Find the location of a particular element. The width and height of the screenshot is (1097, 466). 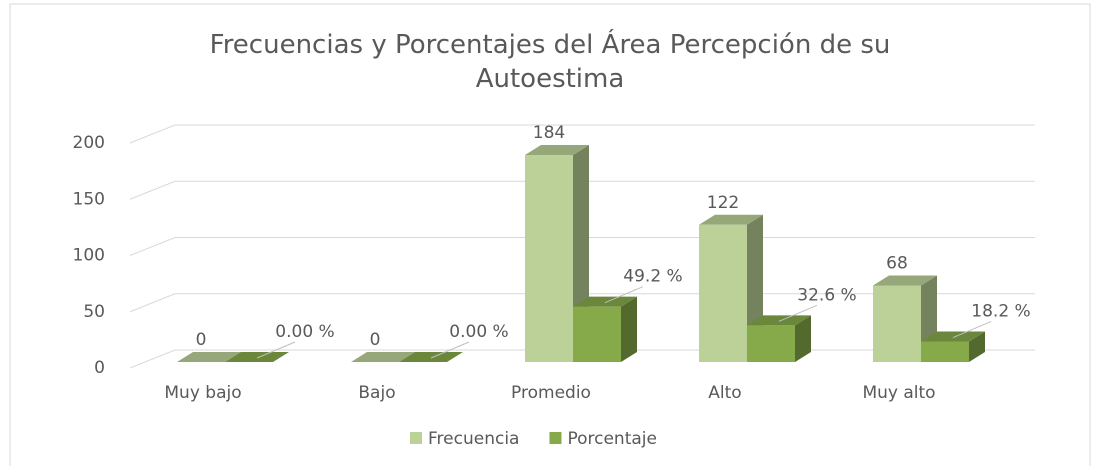

x-tick-label: Bajo is located at coordinates (376, 393).